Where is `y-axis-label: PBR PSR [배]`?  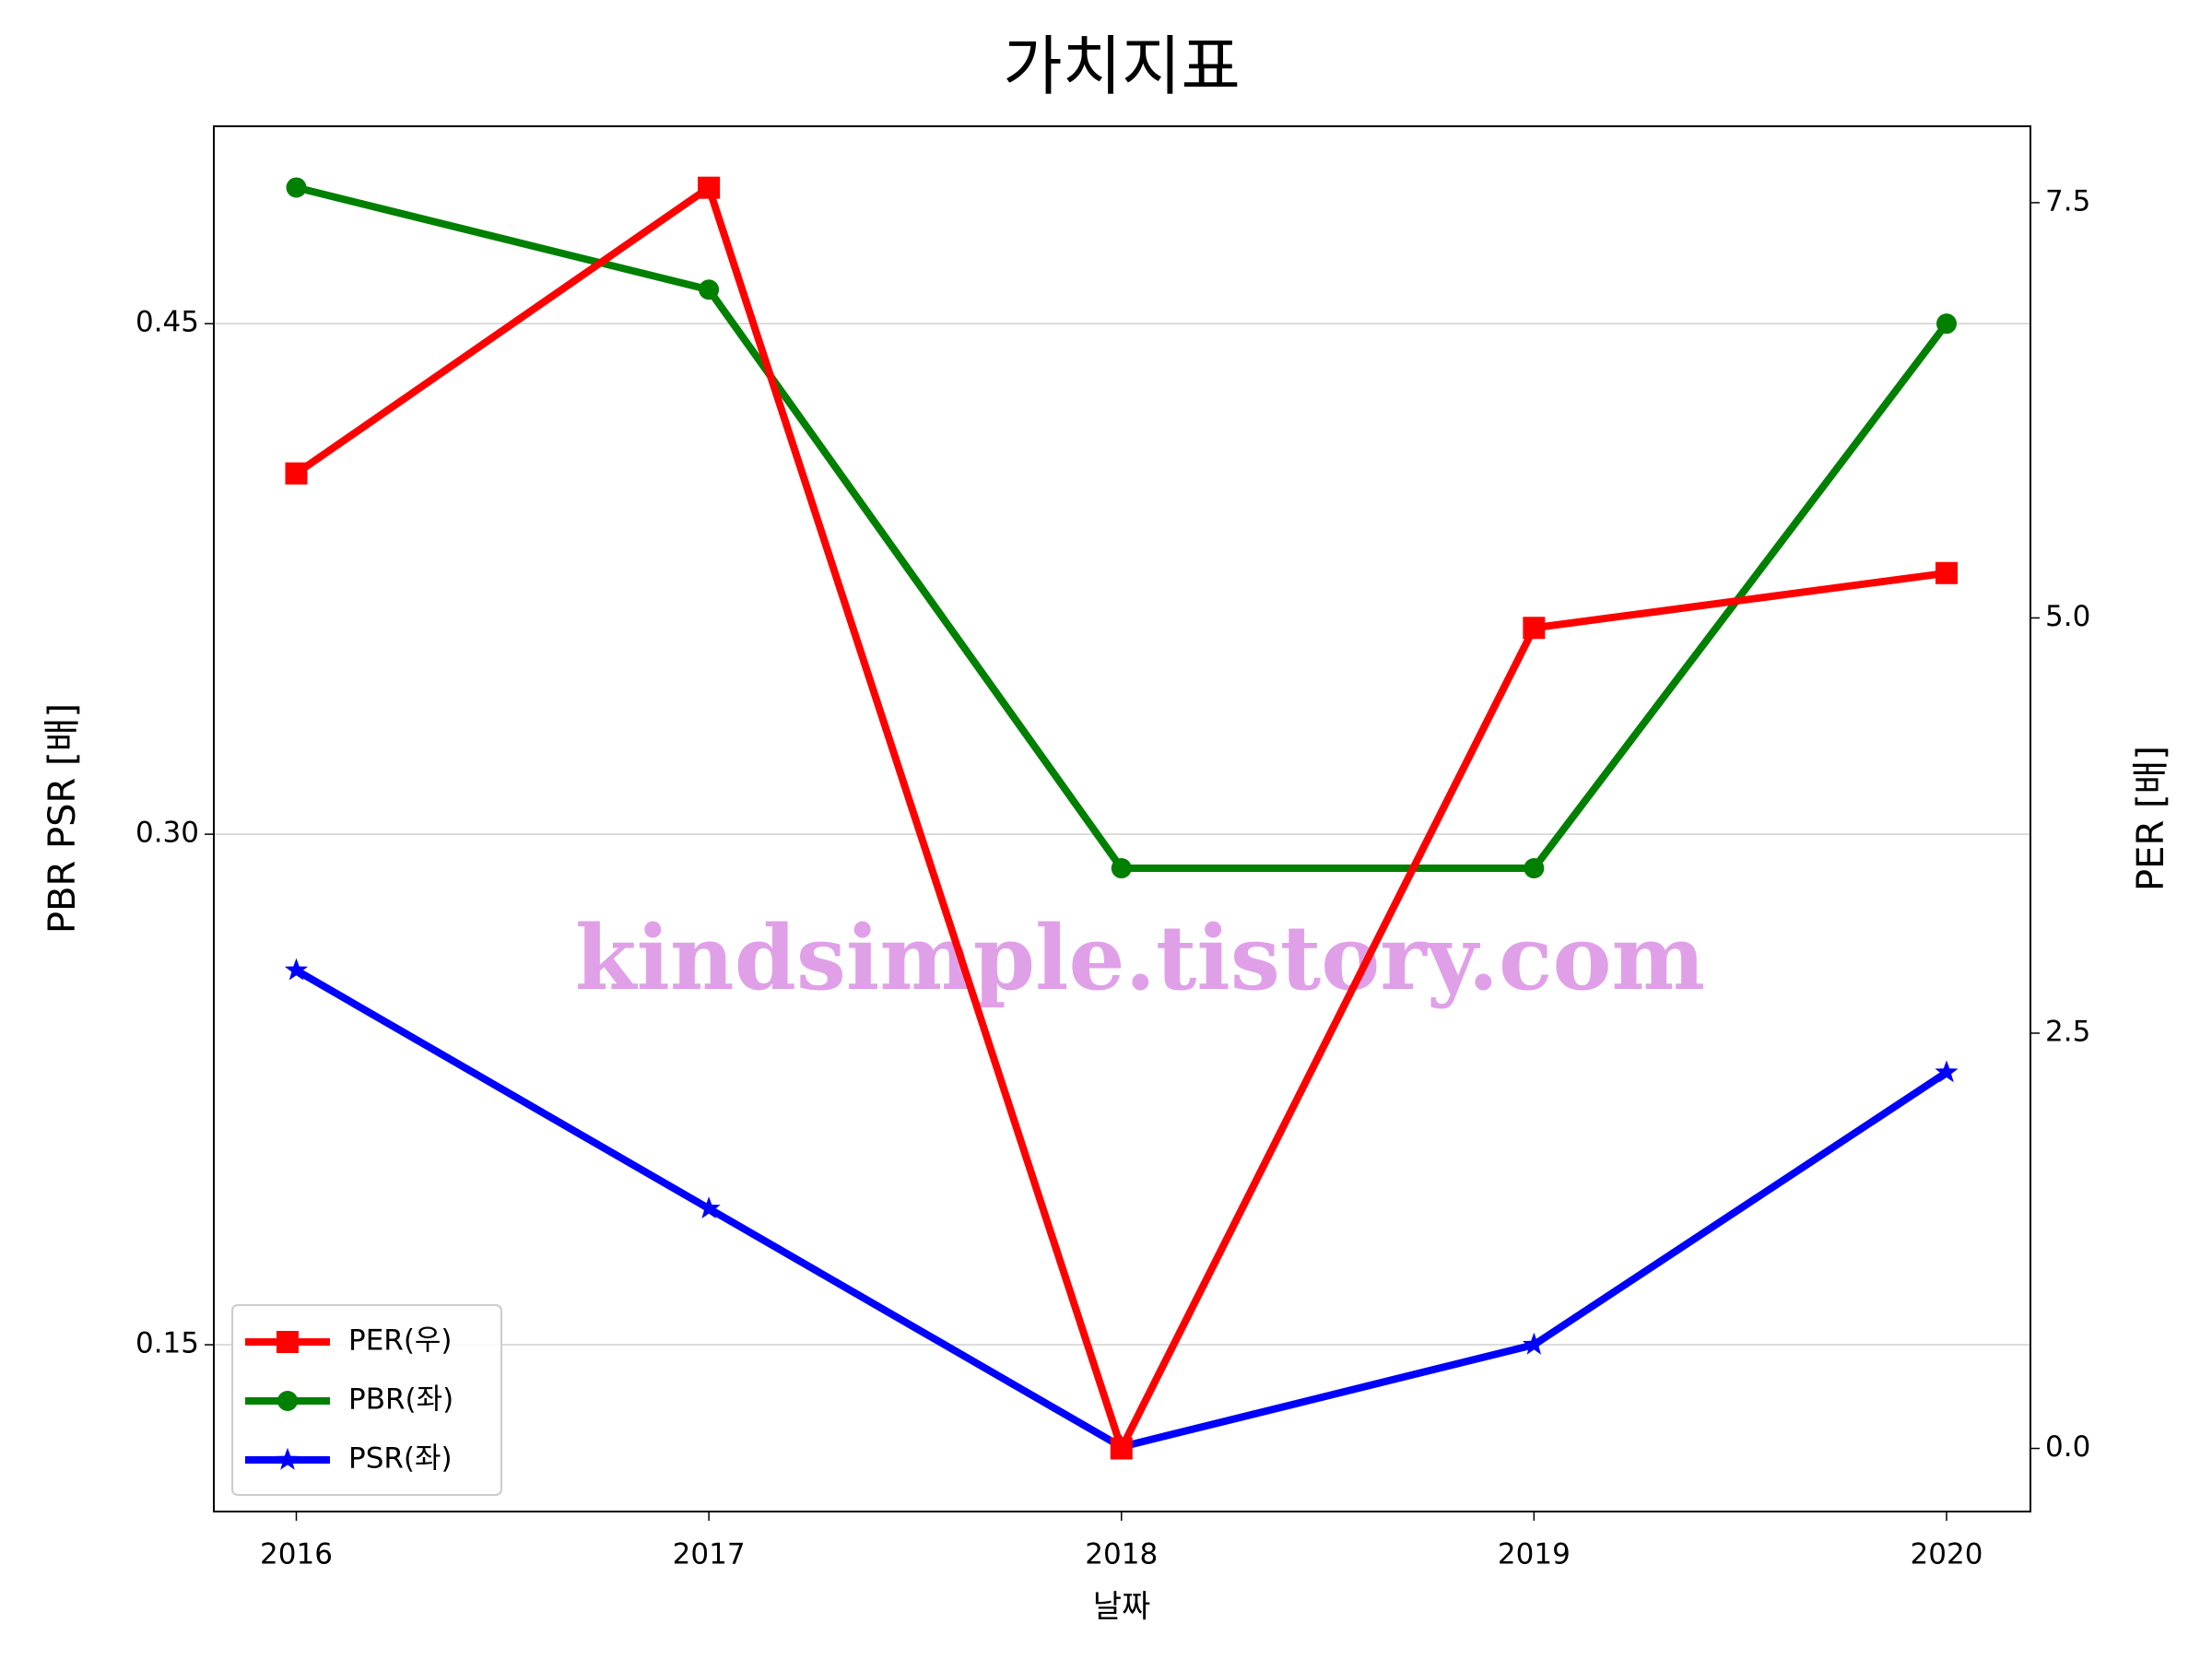 y-axis-label: PBR PSR [배] is located at coordinates (62, 818).